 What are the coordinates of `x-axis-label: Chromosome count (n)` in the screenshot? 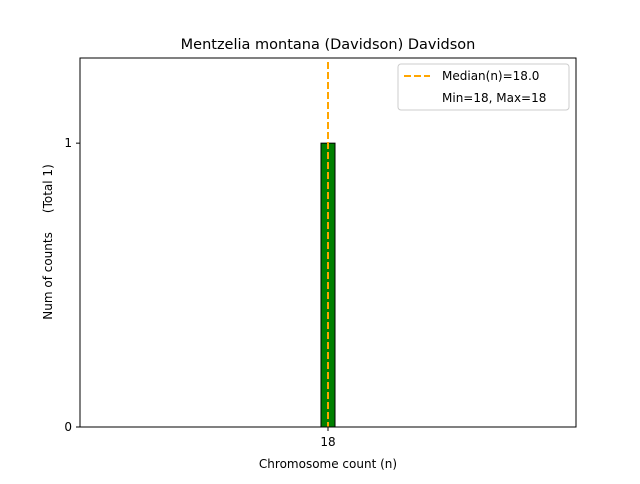 It's located at (328, 464).